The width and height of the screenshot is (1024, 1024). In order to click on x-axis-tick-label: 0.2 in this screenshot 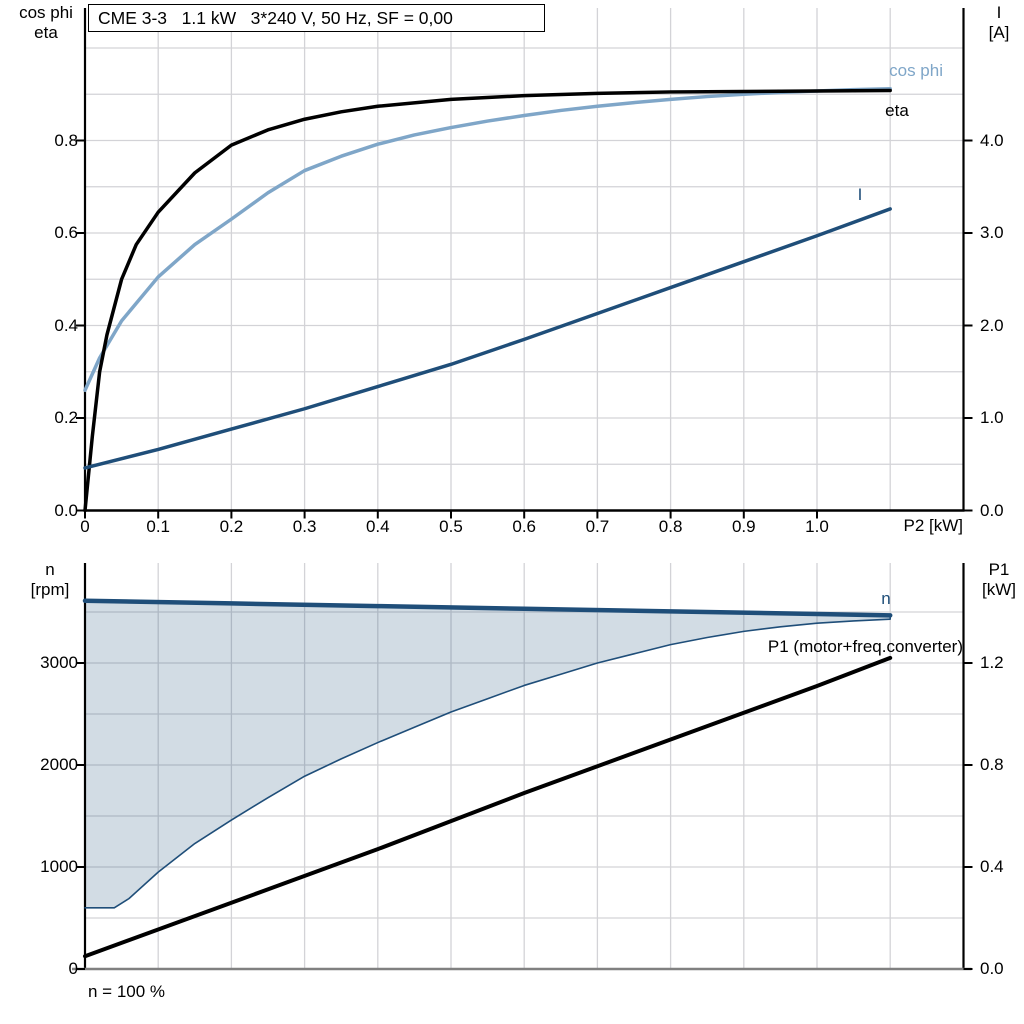, I will do `click(231, 526)`.